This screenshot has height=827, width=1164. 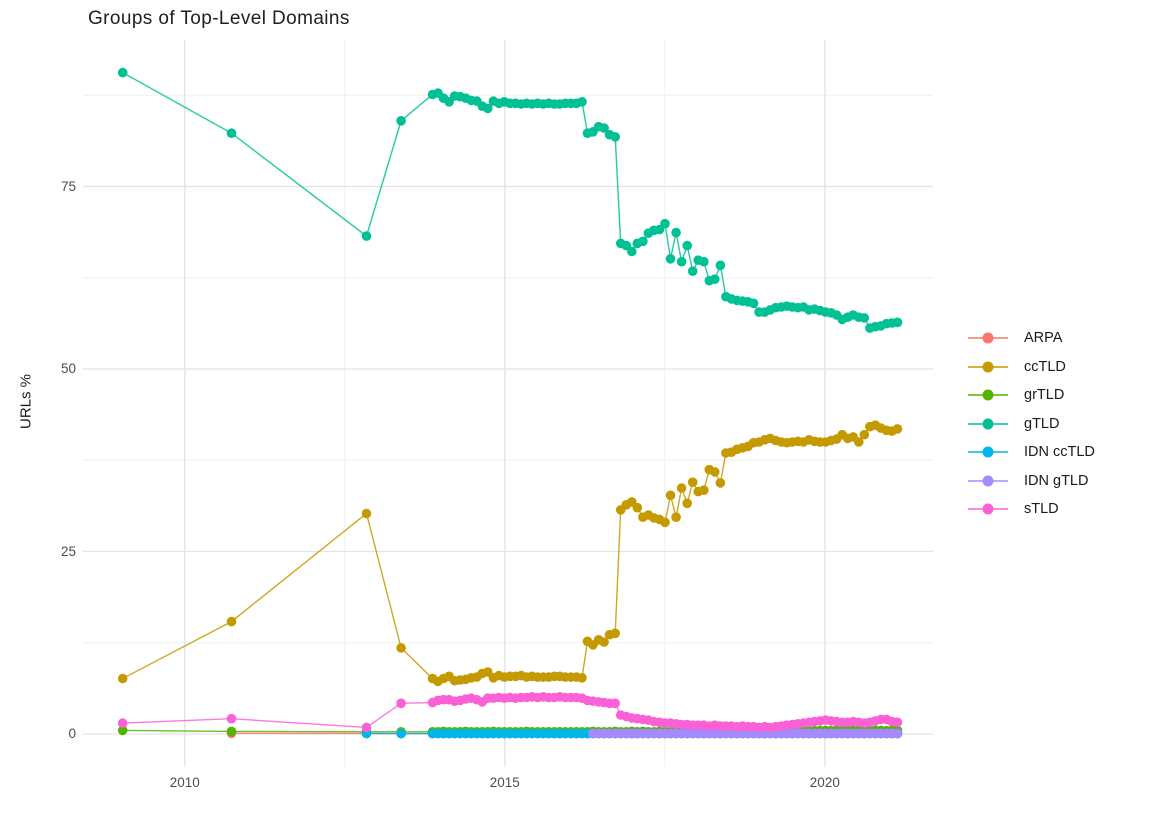 I want to click on legend-item-cctld: ccTLD, so click(x=1030, y=367).